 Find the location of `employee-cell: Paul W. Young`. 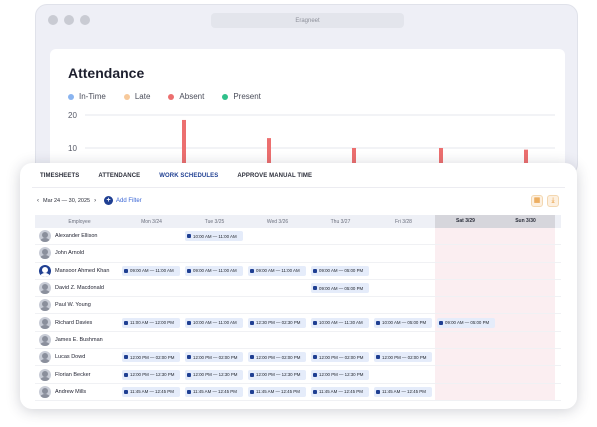

employee-cell: Paul W. Young is located at coordinates (77, 305).